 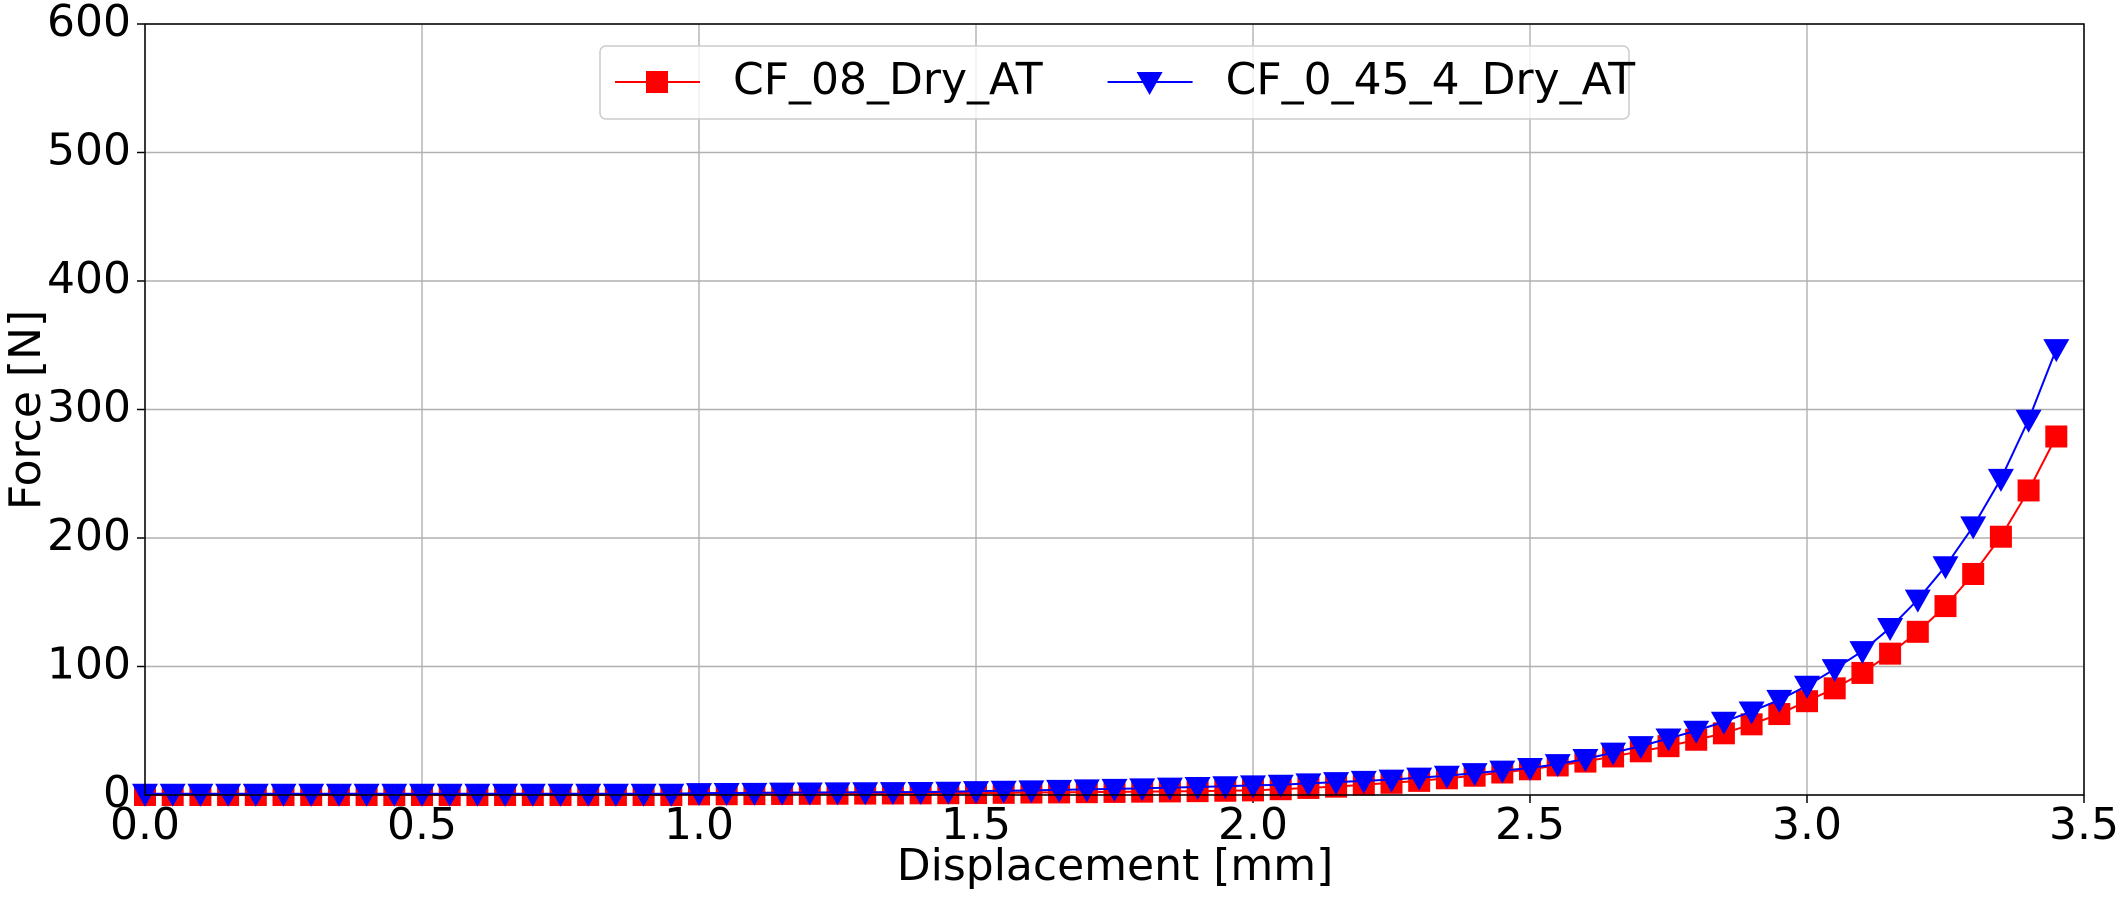 I want to click on y-tick-label: 0, so click(x=117, y=792).